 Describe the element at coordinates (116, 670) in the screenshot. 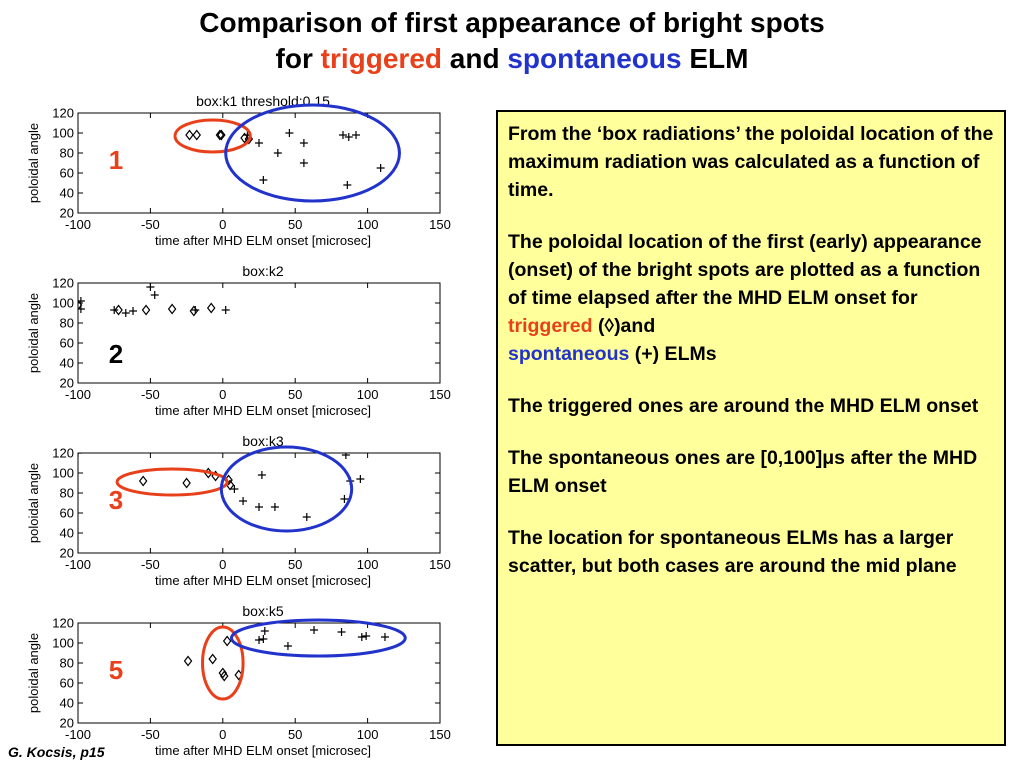

I see `panel-label: 5` at that location.